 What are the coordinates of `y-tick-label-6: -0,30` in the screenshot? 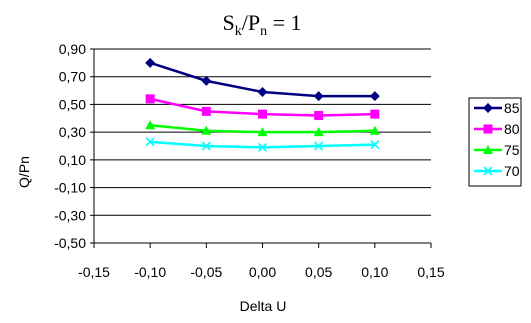 It's located at (70, 215).